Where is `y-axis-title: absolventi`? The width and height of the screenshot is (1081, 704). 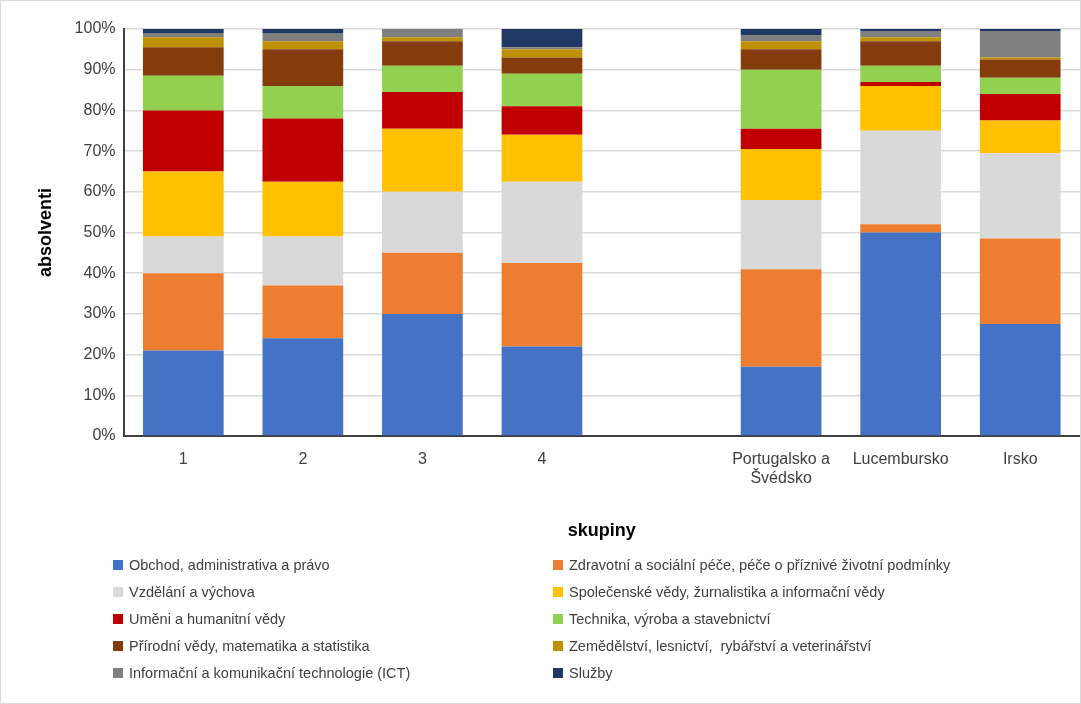
y-axis-title: absolventi is located at coordinates (44, 232).